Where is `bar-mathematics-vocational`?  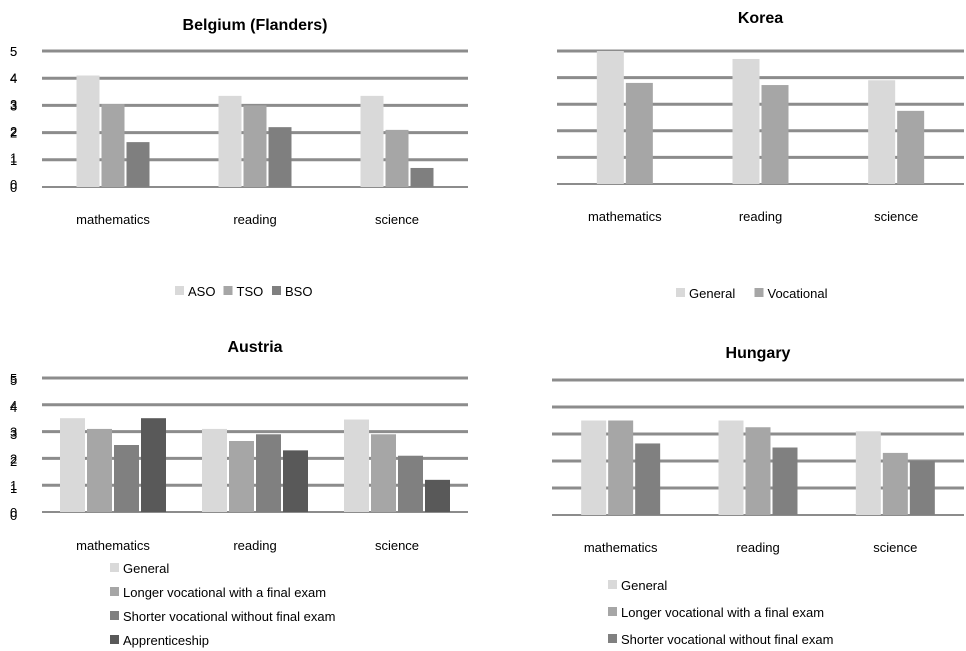 bar-mathematics-vocational is located at coordinates (639, 133).